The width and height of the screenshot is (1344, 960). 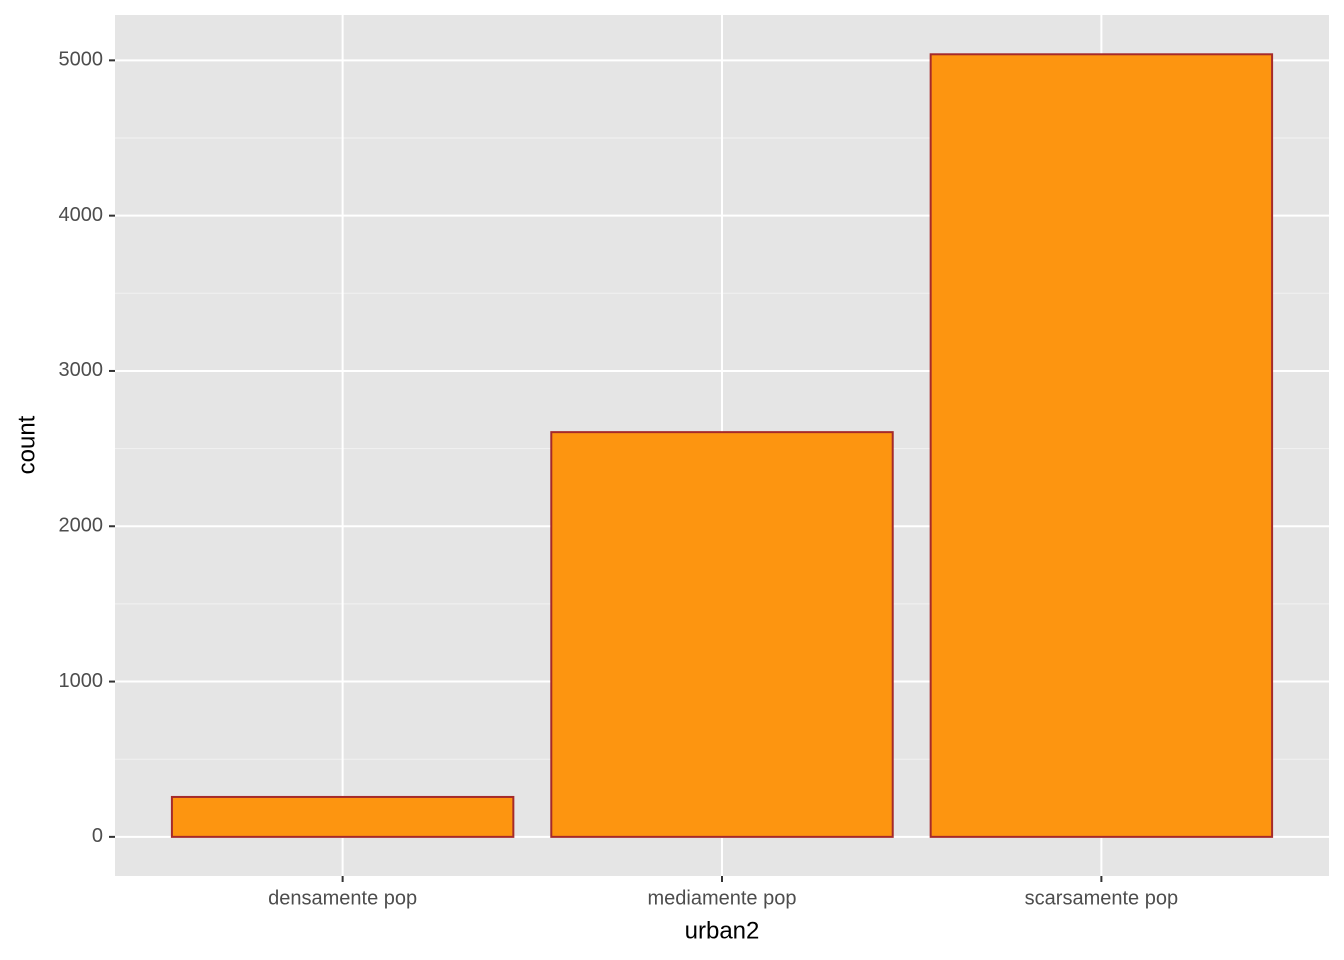 What do you see at coordinates (81, 370) in the screenshot?
I see `y-tick-label: 3000` at bounding box center [81, 370].